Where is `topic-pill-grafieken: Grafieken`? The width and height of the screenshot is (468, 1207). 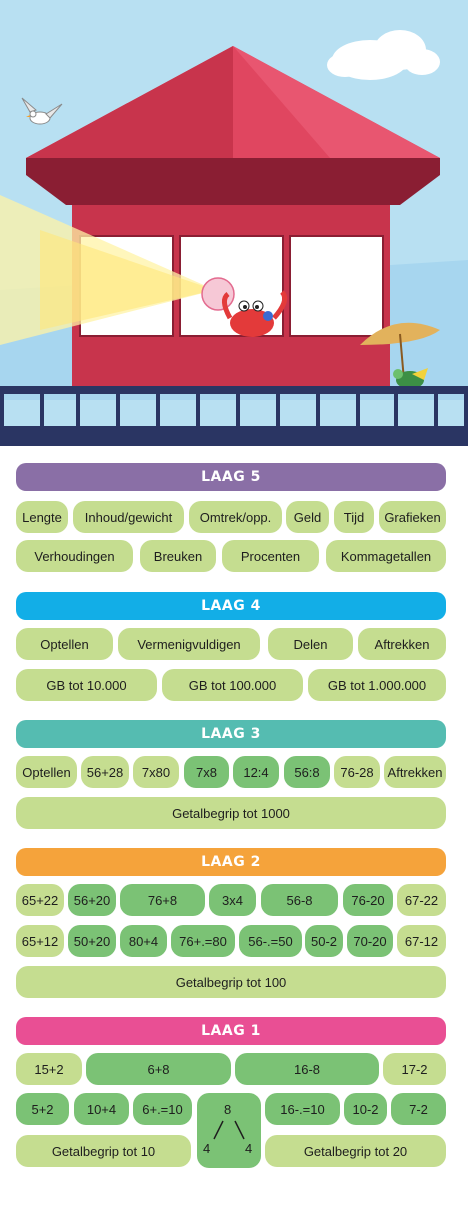
topic-pill-grafieken: Grafieken is located at coordinates (412, 517).